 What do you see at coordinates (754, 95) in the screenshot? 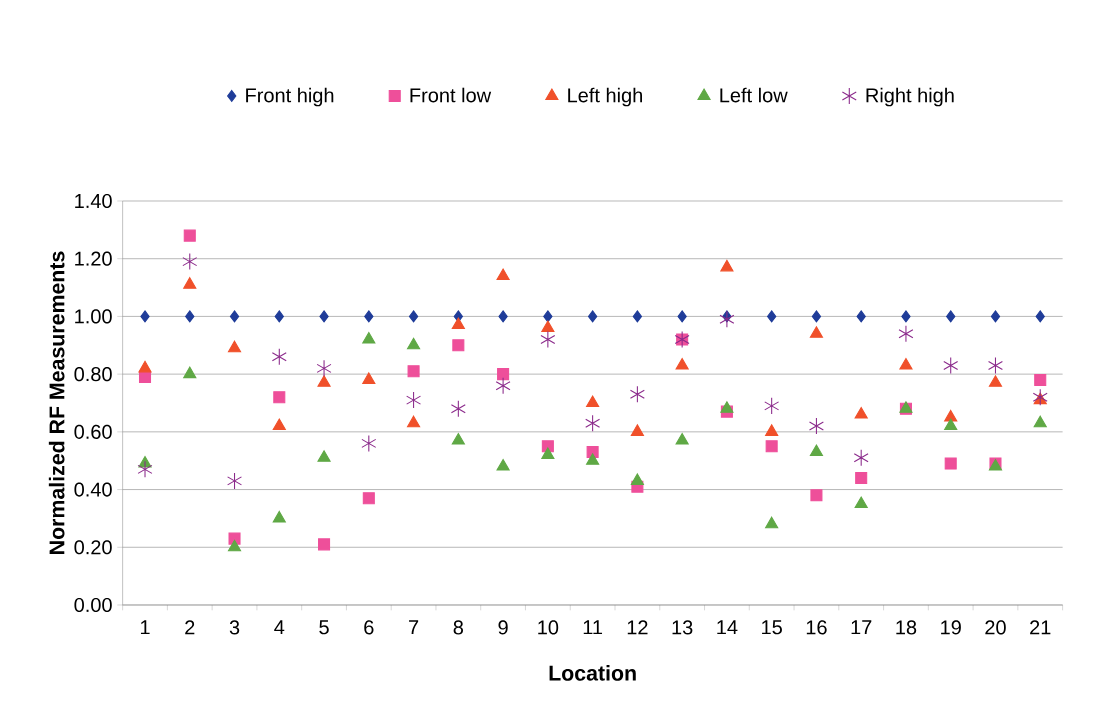
I see `legend-label: Left low` at bounding box center [754, 95].